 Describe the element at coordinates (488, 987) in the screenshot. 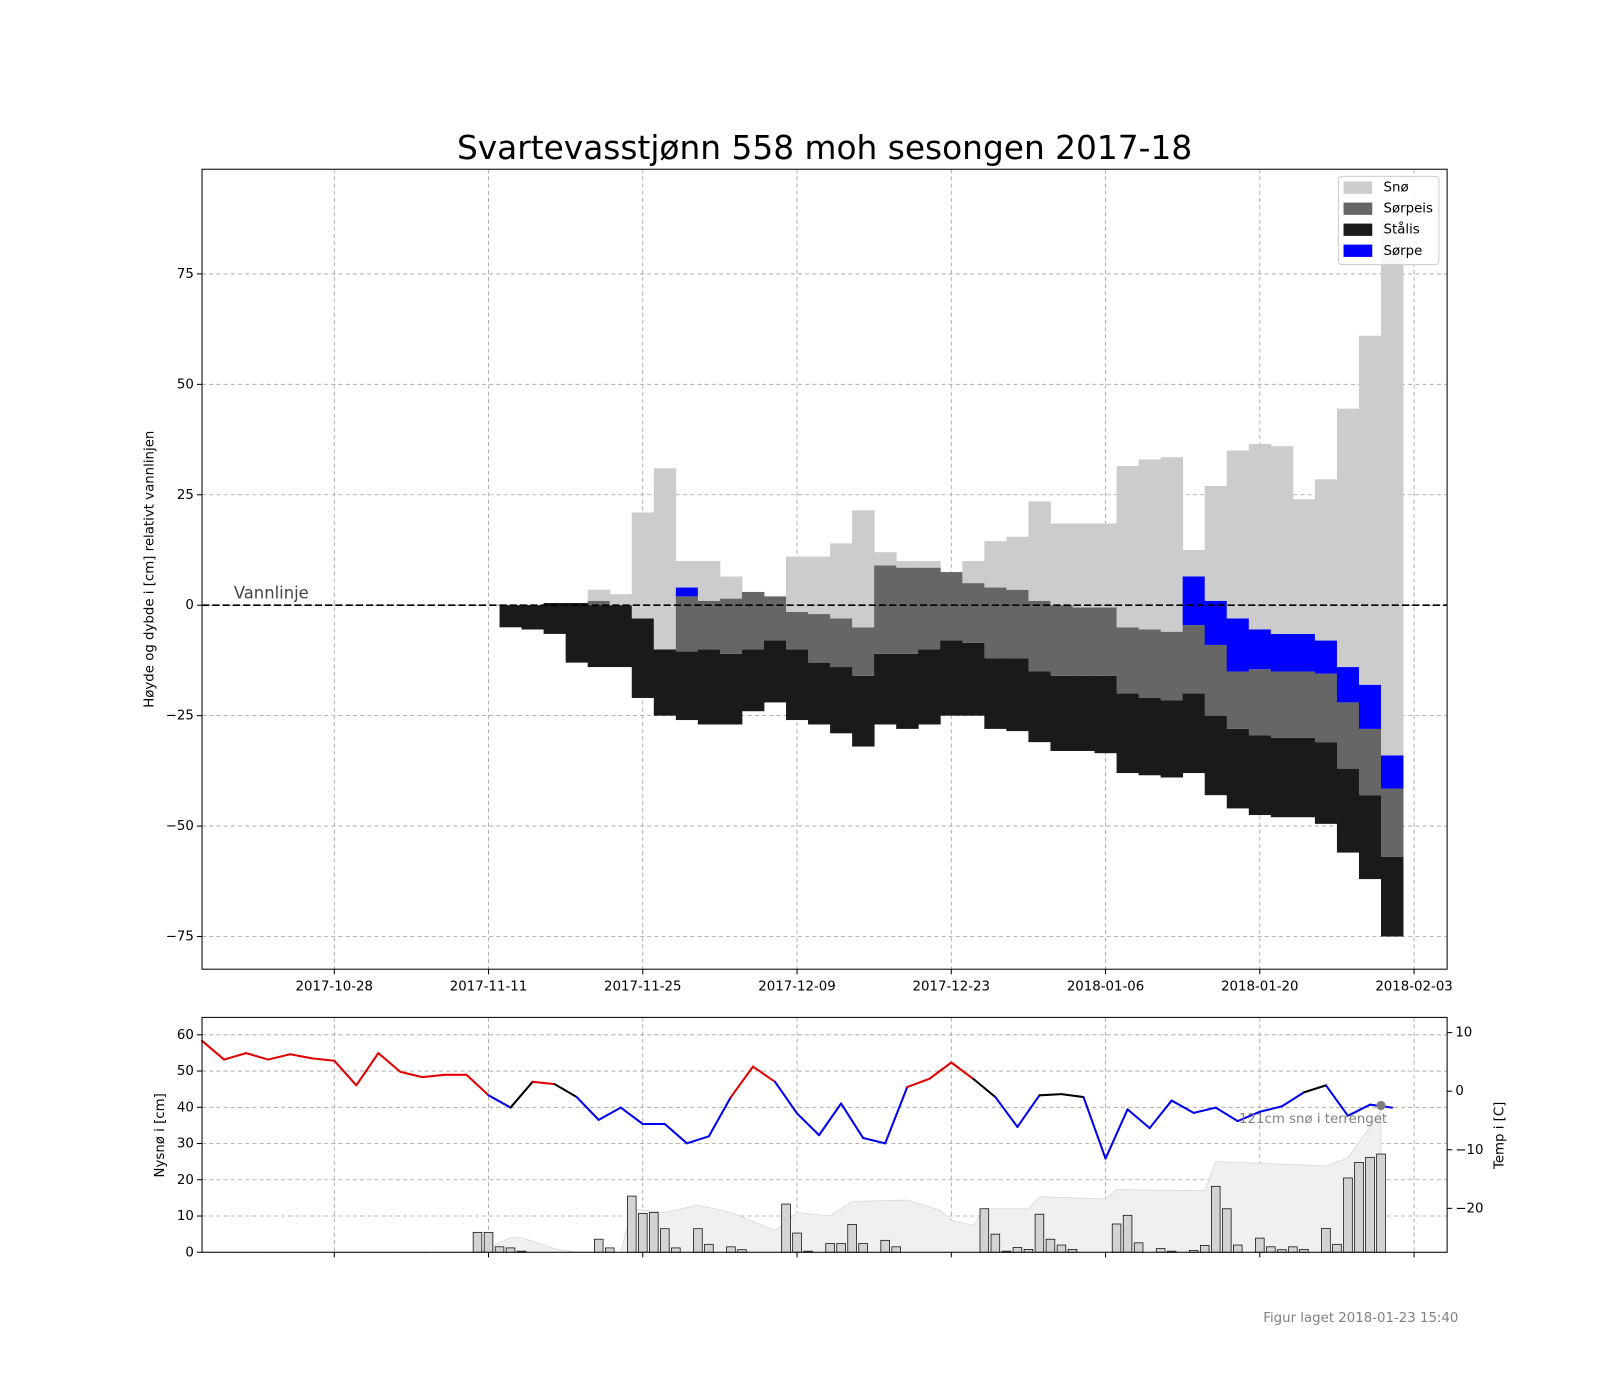

I see `x-tick-label: 2017-11-11` at that location.